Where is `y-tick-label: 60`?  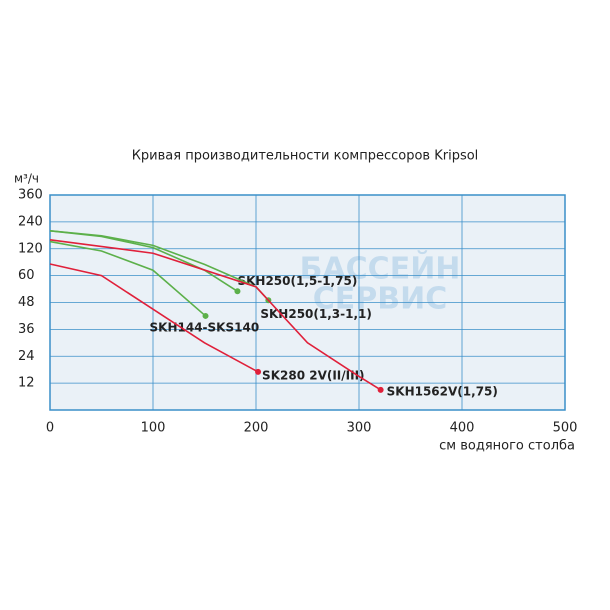
y-tick-label: 60 is located at coordinates (26, 275).